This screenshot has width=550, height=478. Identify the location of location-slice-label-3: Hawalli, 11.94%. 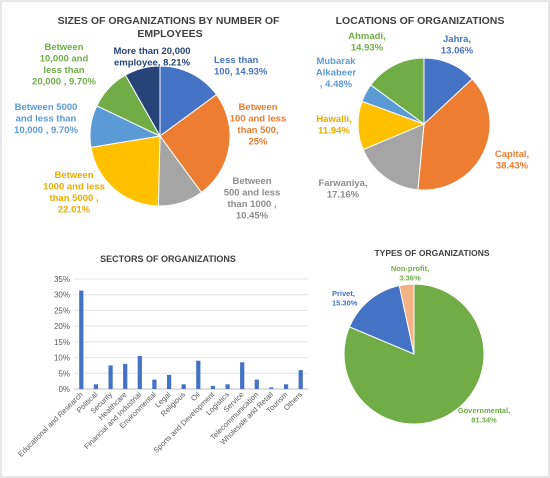
(333, 125).